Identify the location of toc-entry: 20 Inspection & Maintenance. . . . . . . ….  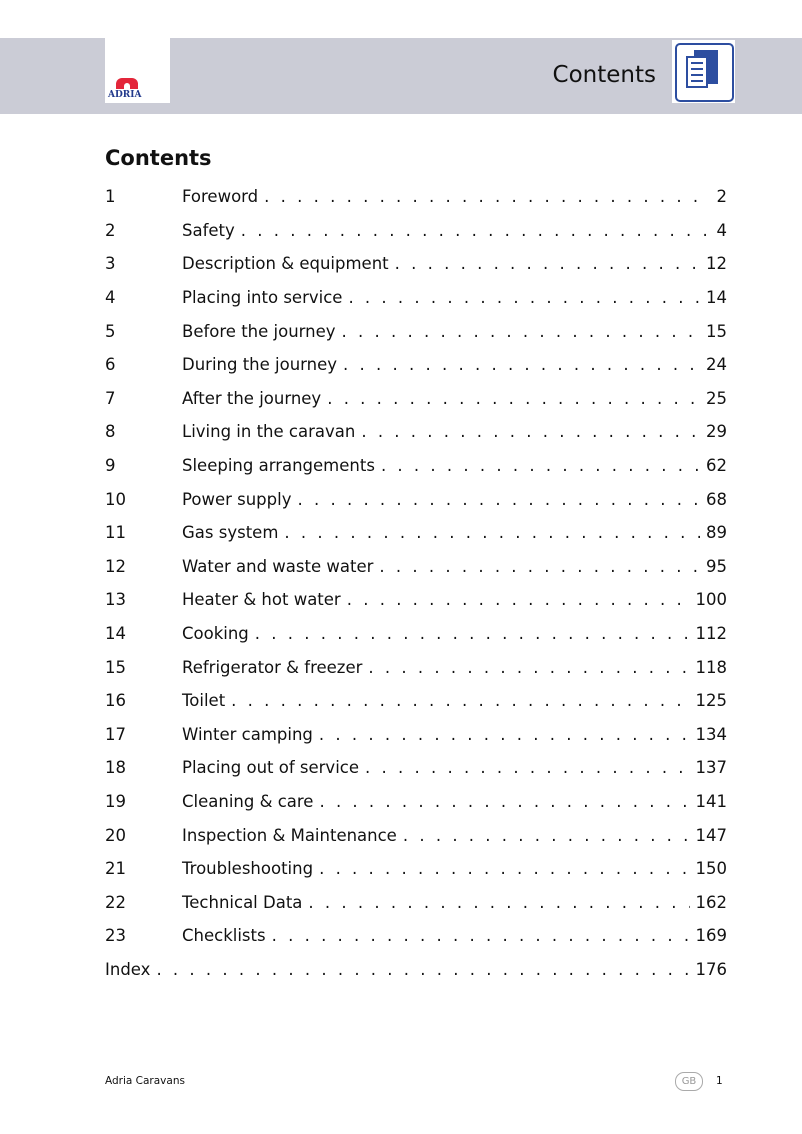
(416, 835).